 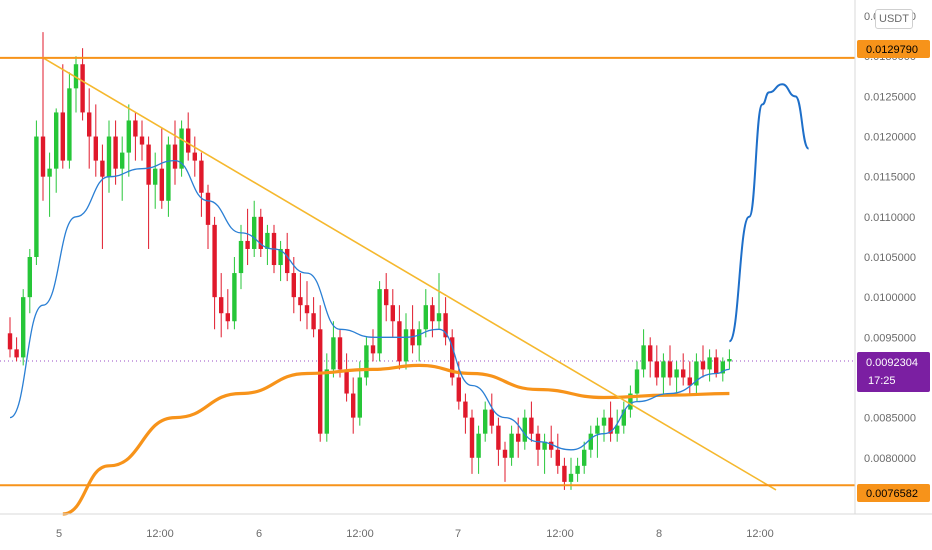 What do you see at coordinates (458, 534) in the screenshot?
I see `time-axis-tick-label: 7` at bounding box center [458, 534].